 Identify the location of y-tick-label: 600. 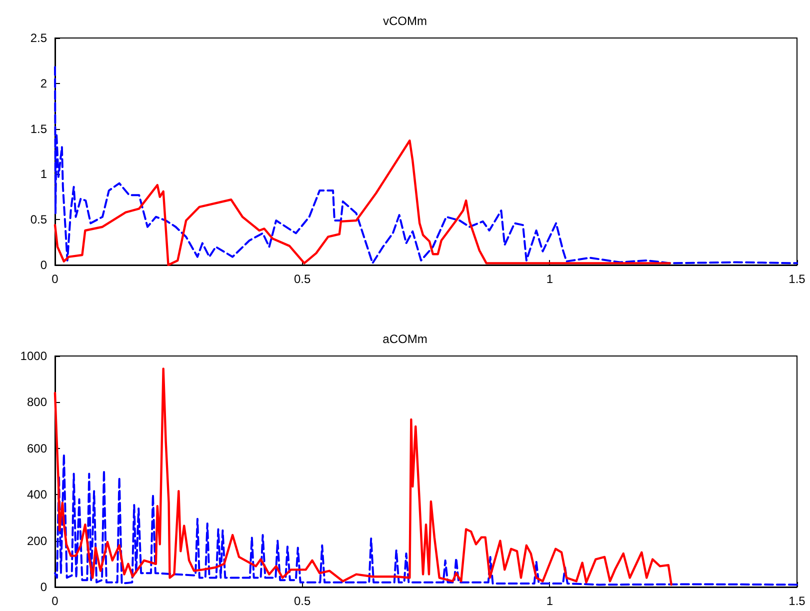
(37, 448).